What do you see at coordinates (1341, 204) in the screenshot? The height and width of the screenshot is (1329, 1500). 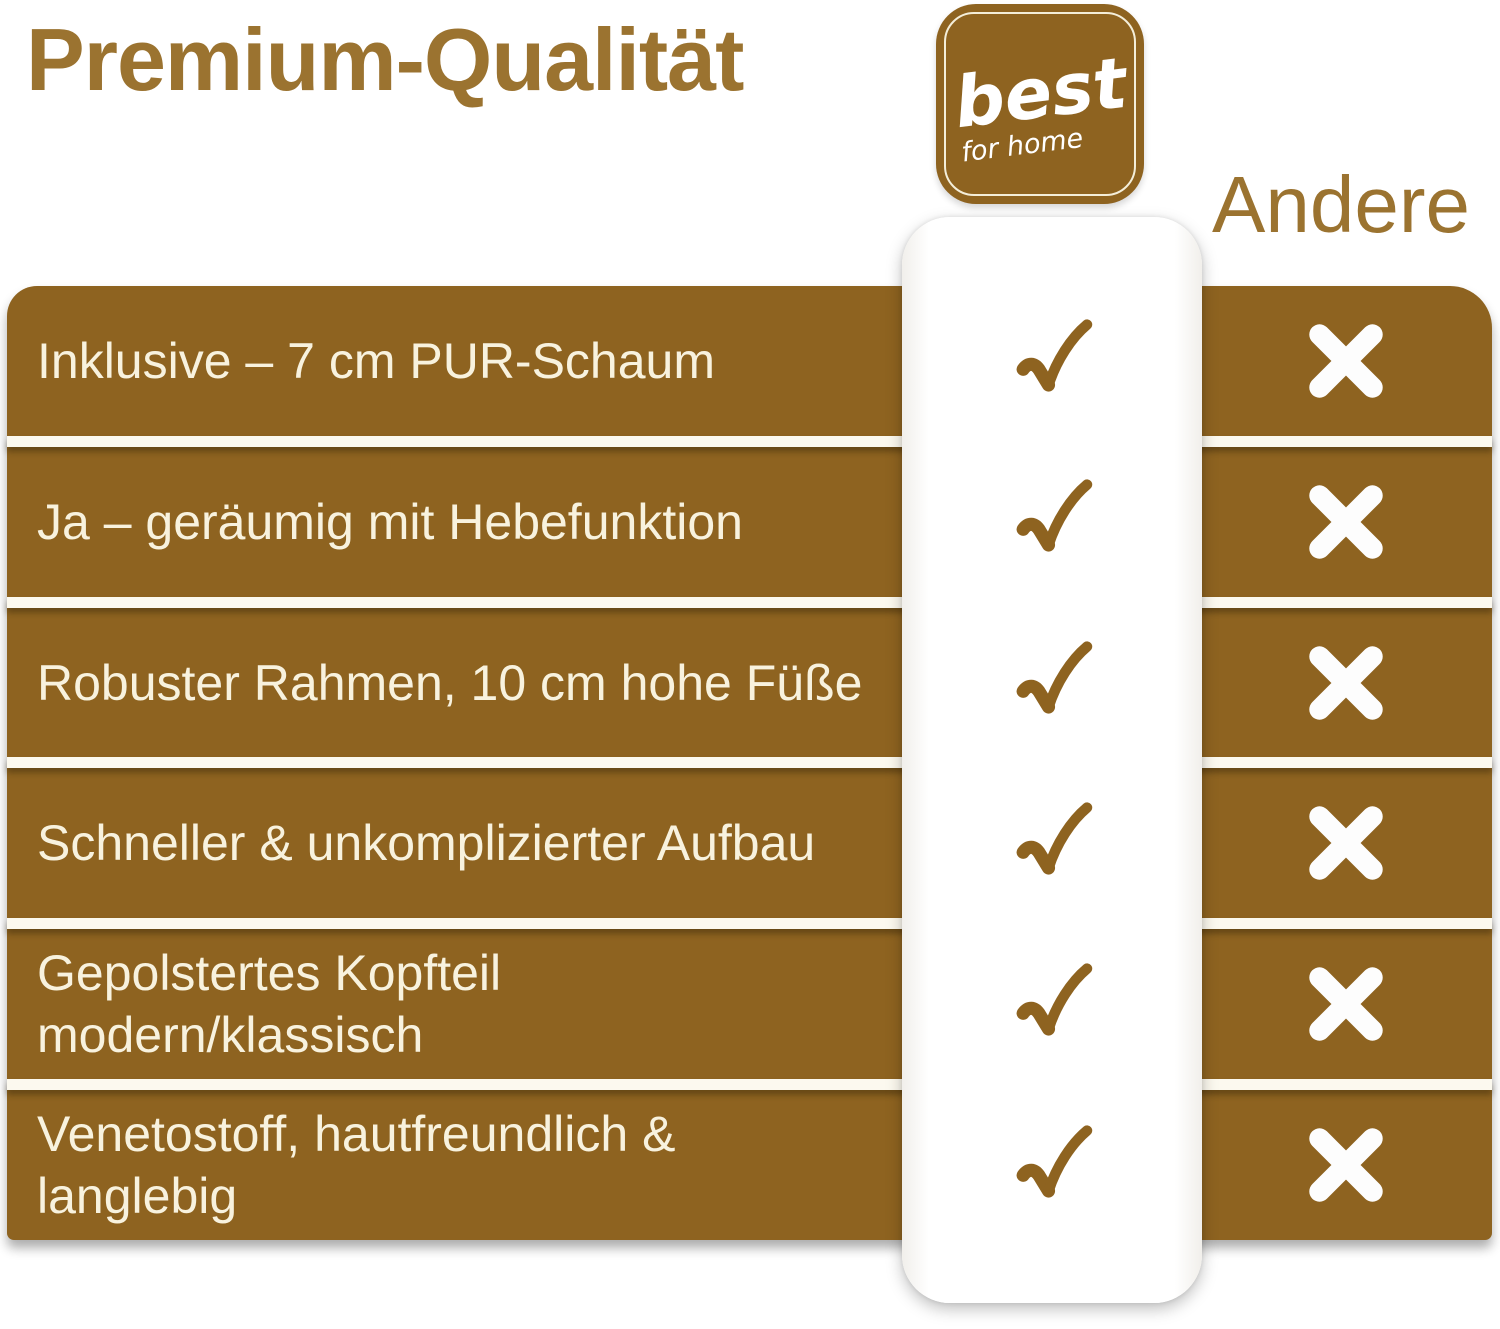 I see `competitor-column-label: Andere` at bounding box center [1341, 204].